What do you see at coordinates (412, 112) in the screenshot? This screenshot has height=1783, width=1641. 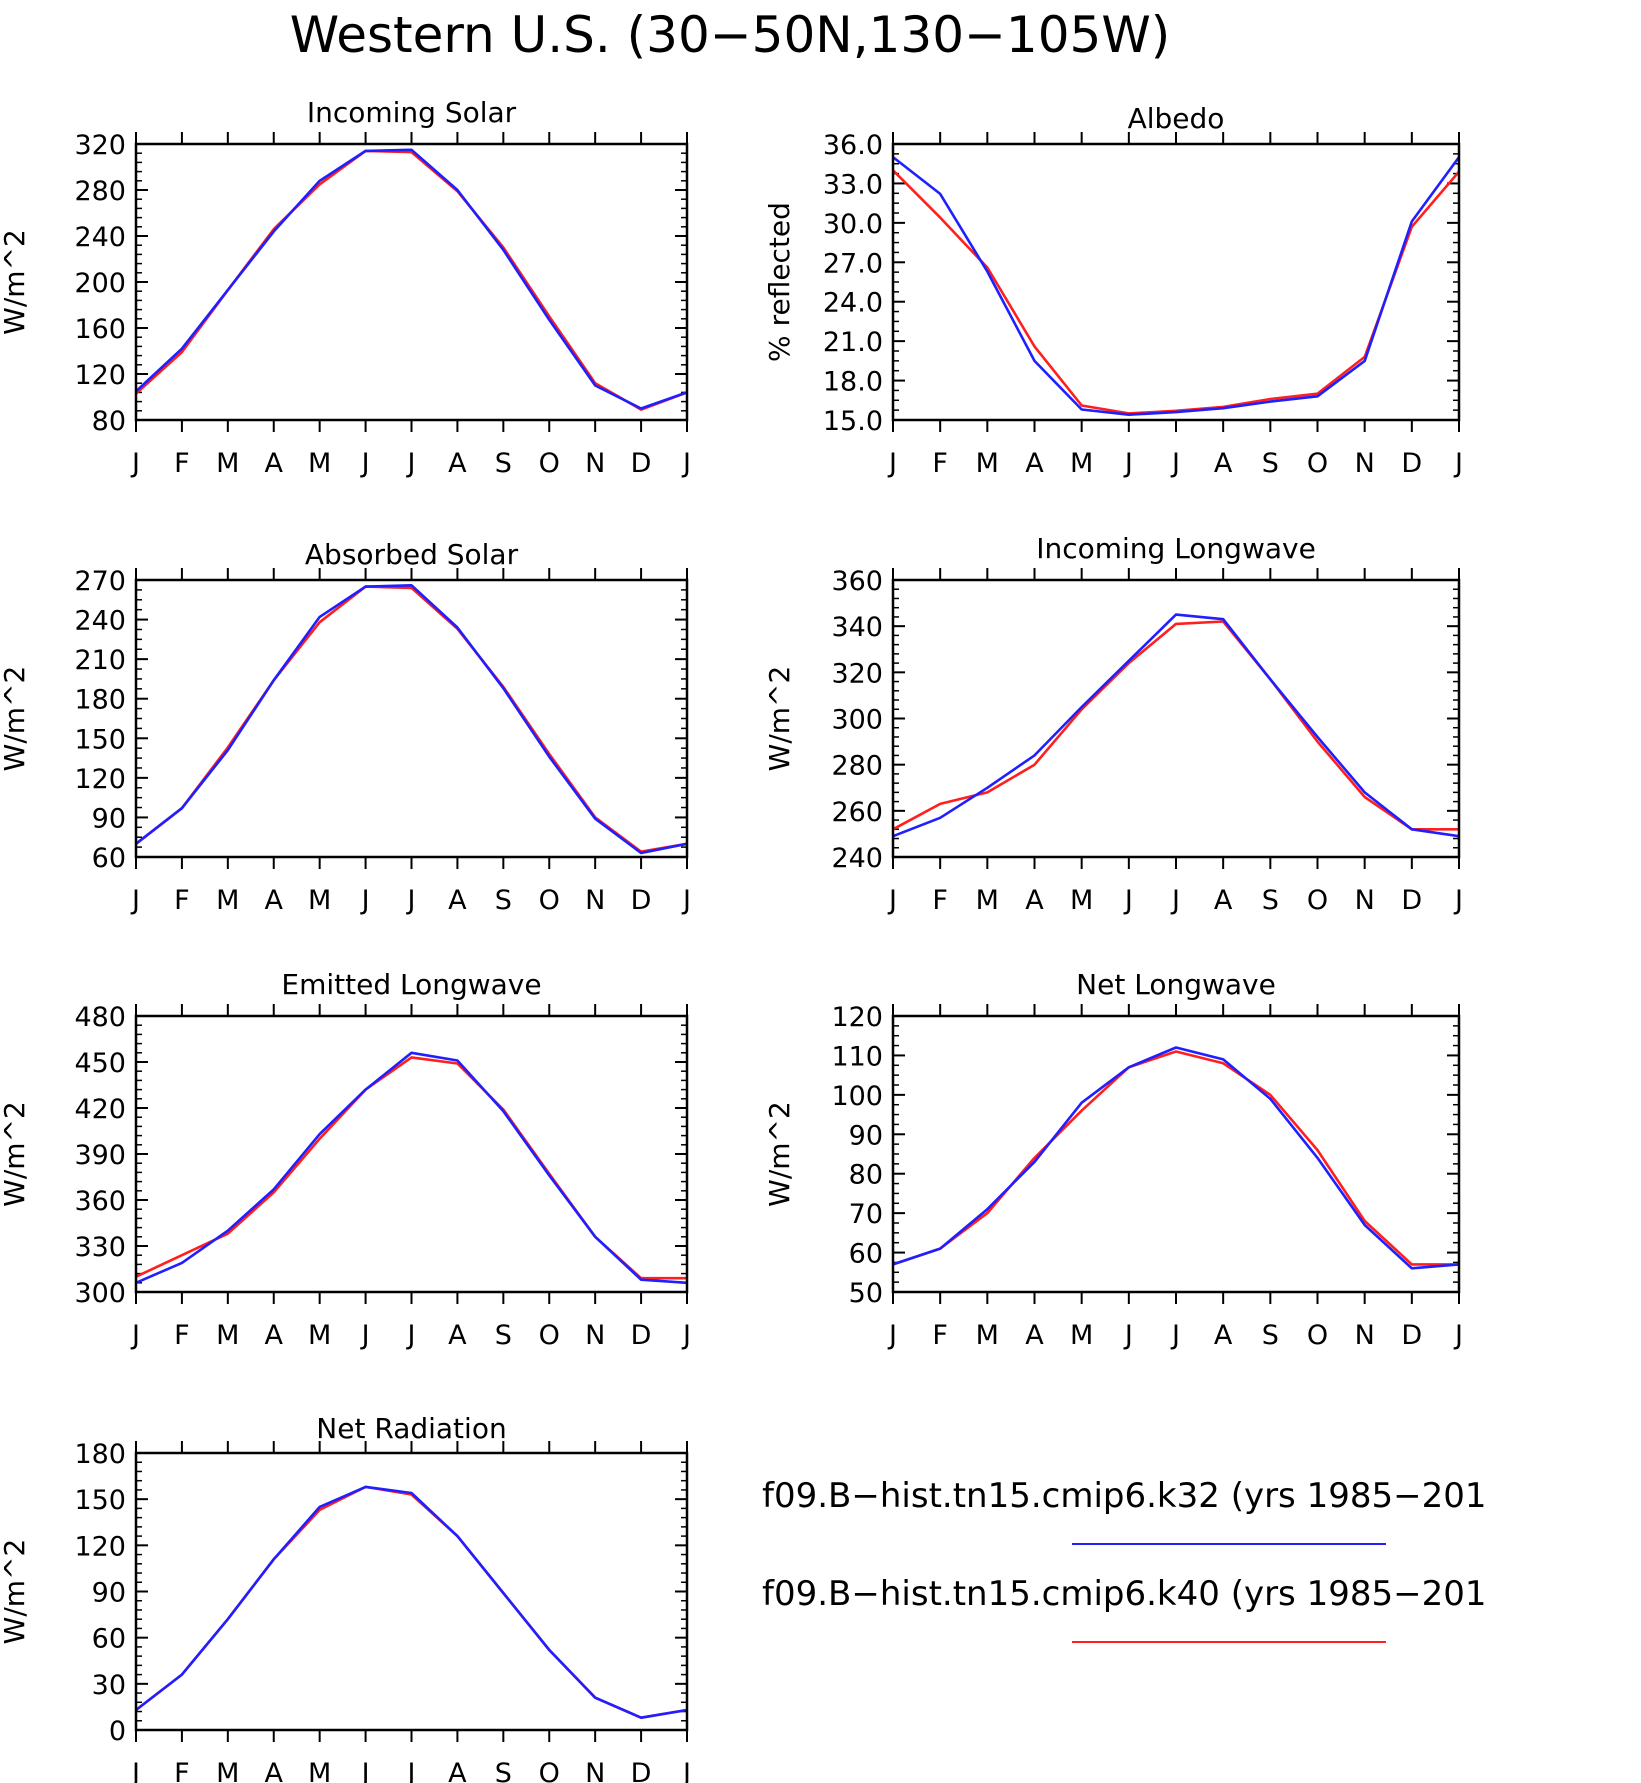 I see `panel-title: Incoming Solar` at bounding box center [412, 112].